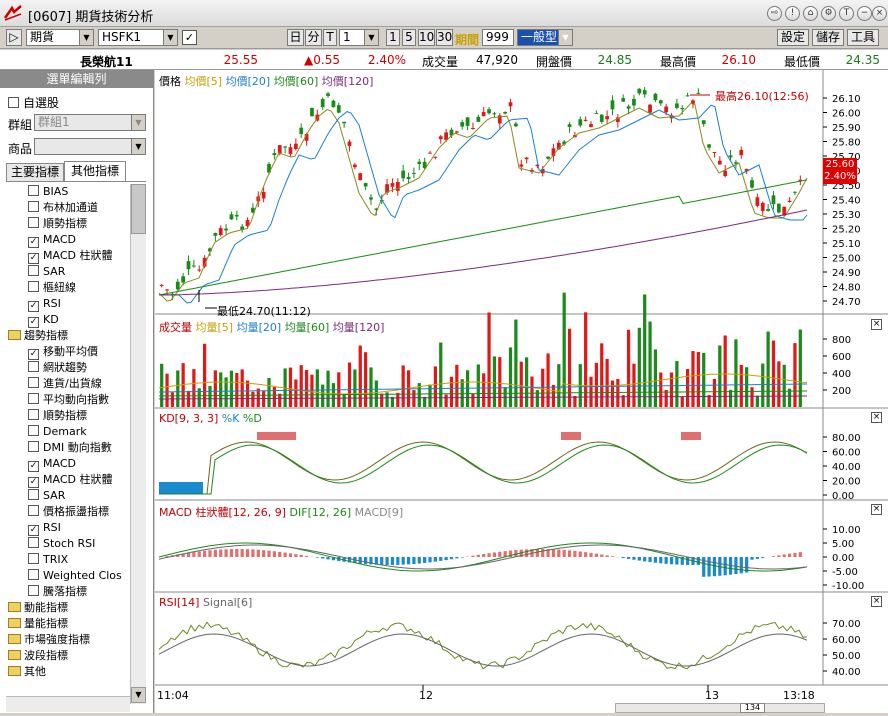  Describe the element at coordinates (48, 560) in the screenshot. I see `indicator-item: TRIX` at that location.